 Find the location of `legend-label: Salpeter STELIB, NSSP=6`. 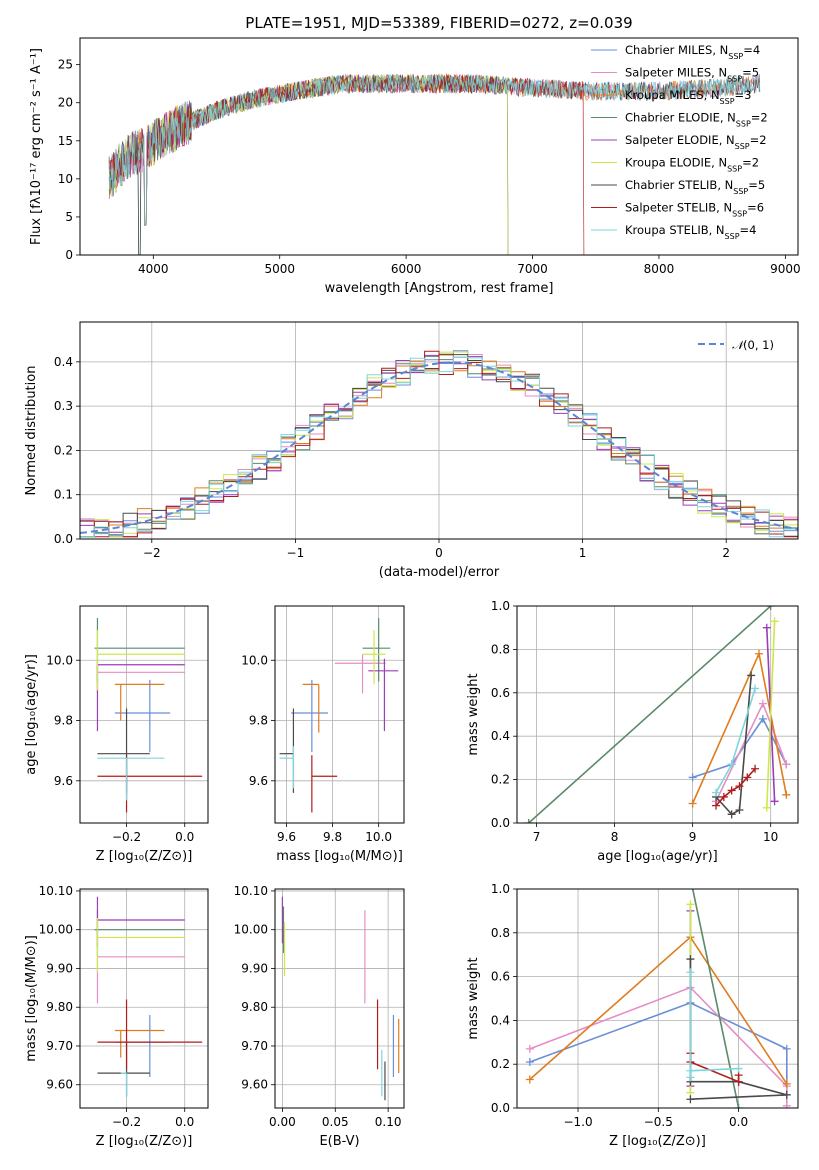

legend-label: Salpeter STELIB, NSSP=6 is located at coordinates (694, 210).